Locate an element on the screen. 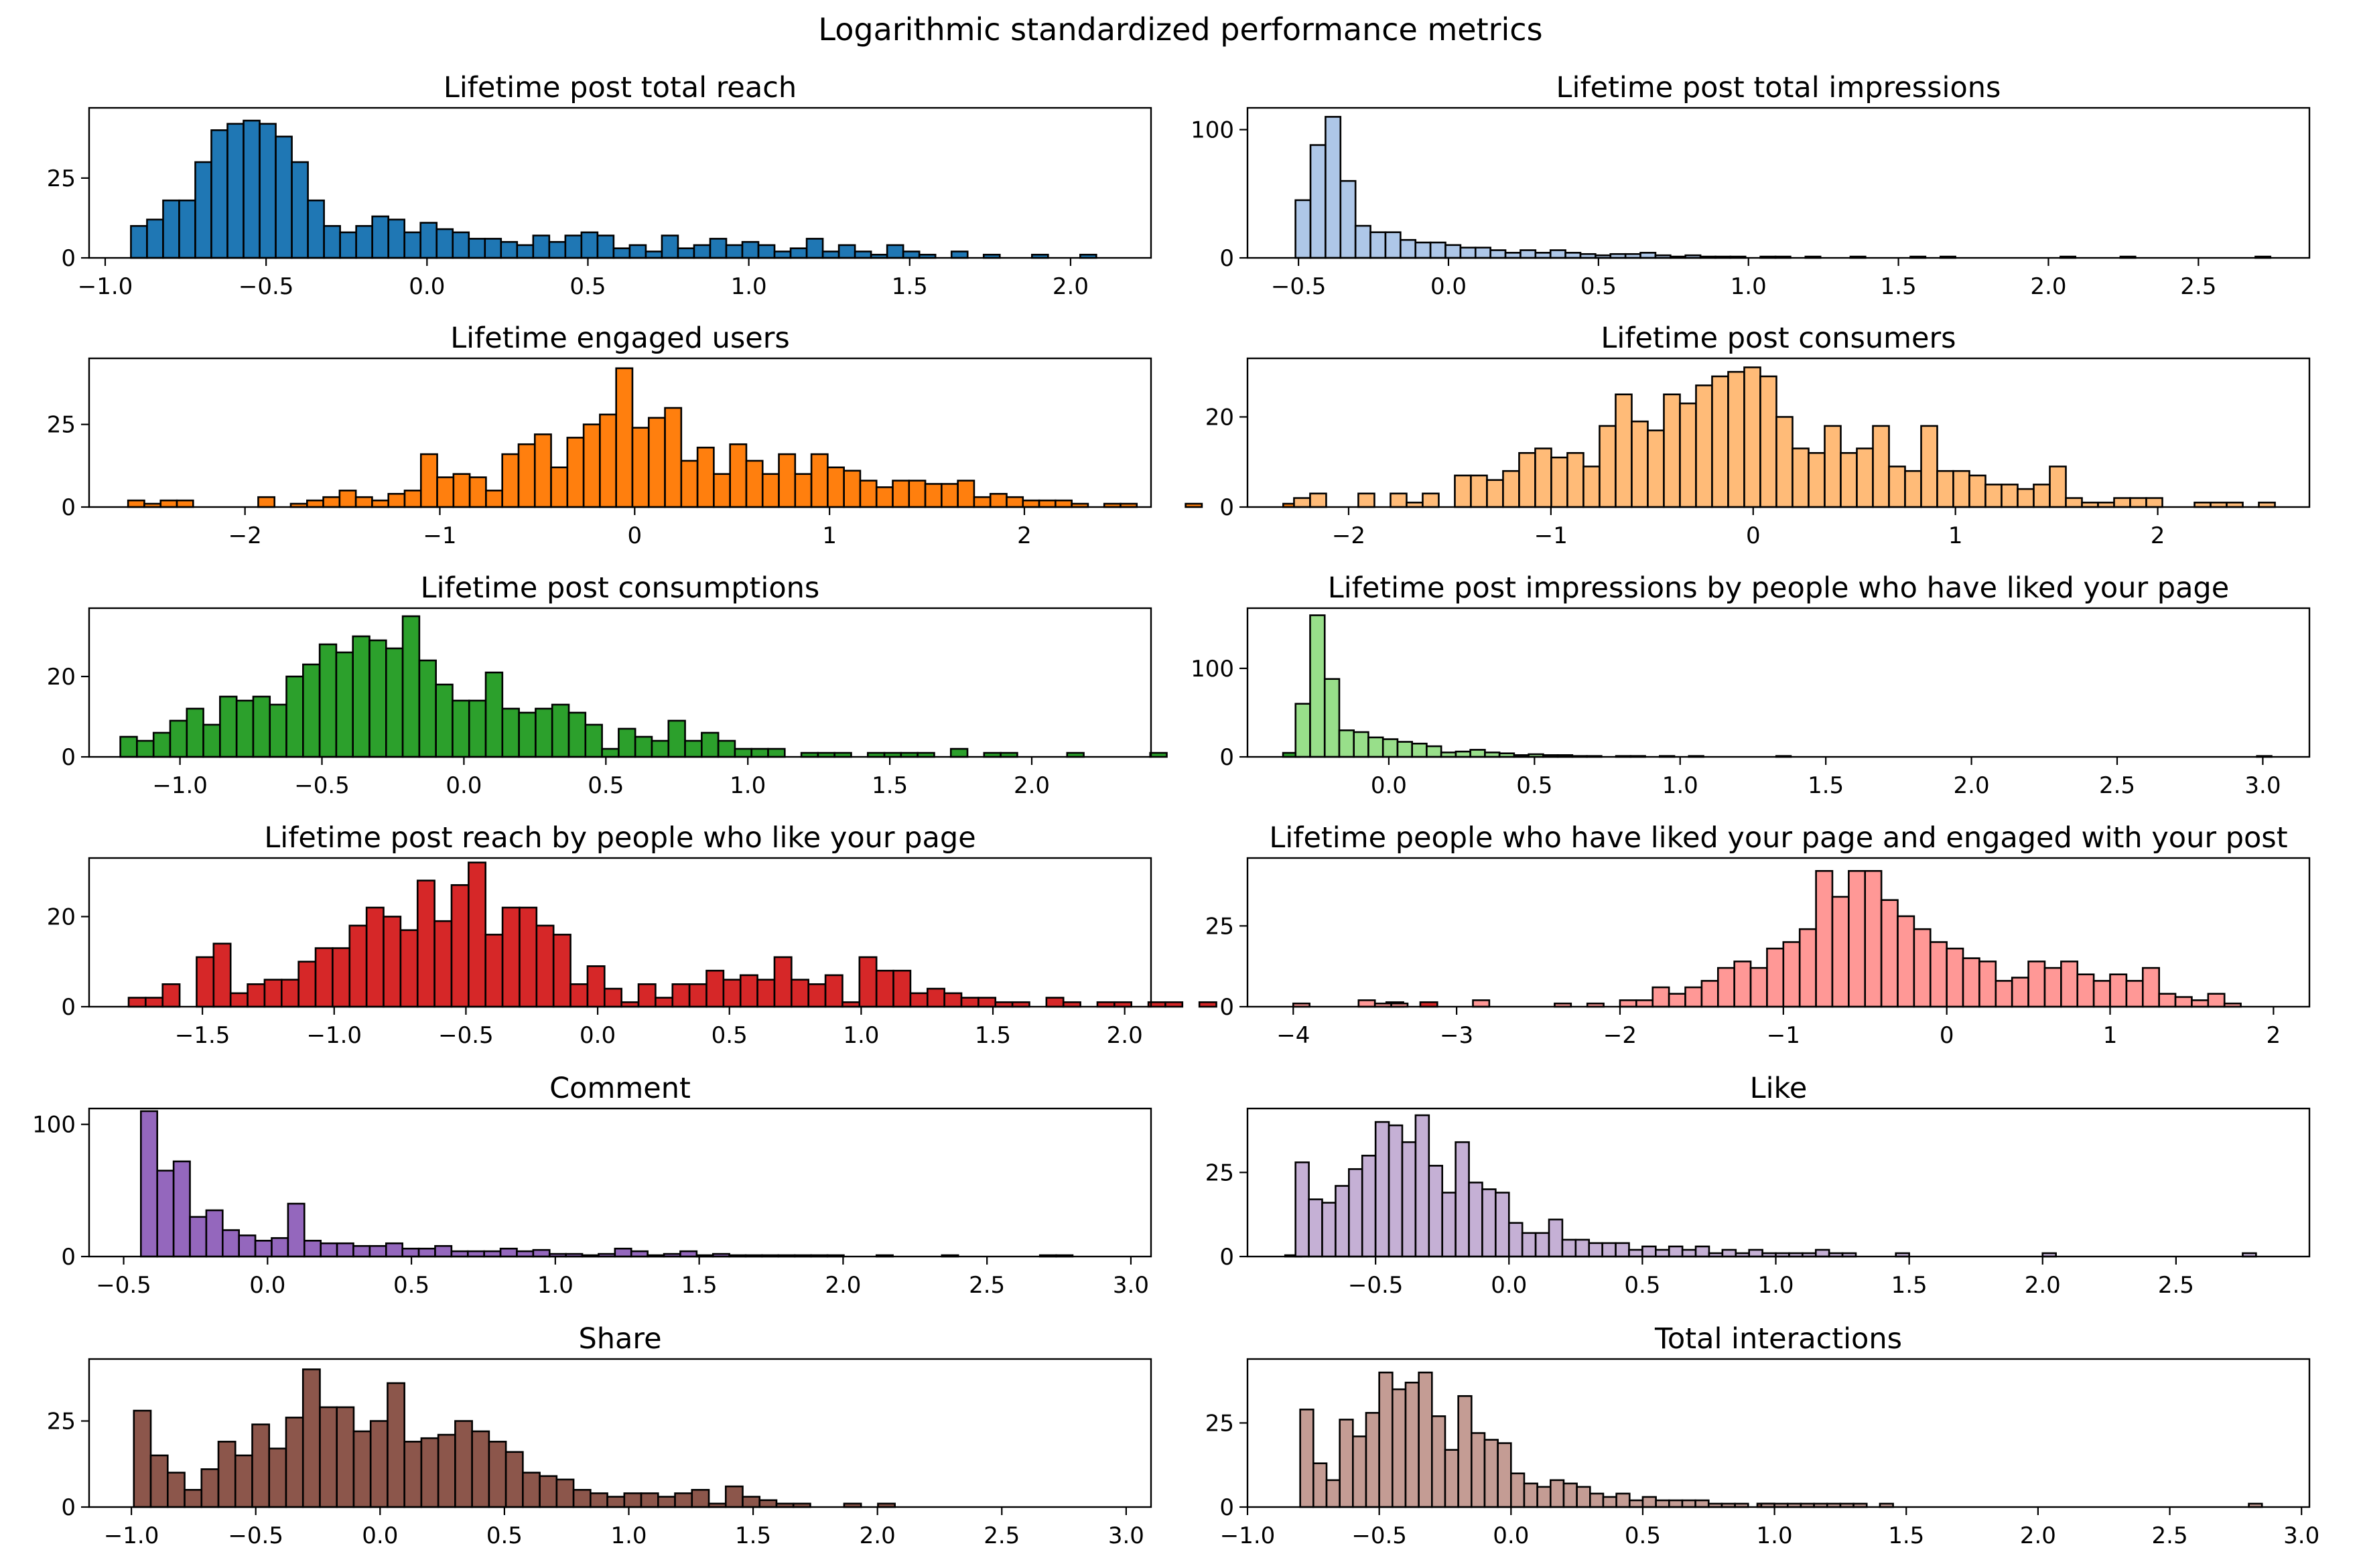  x-tick-label: −1 is located at coordinates (440, 535).